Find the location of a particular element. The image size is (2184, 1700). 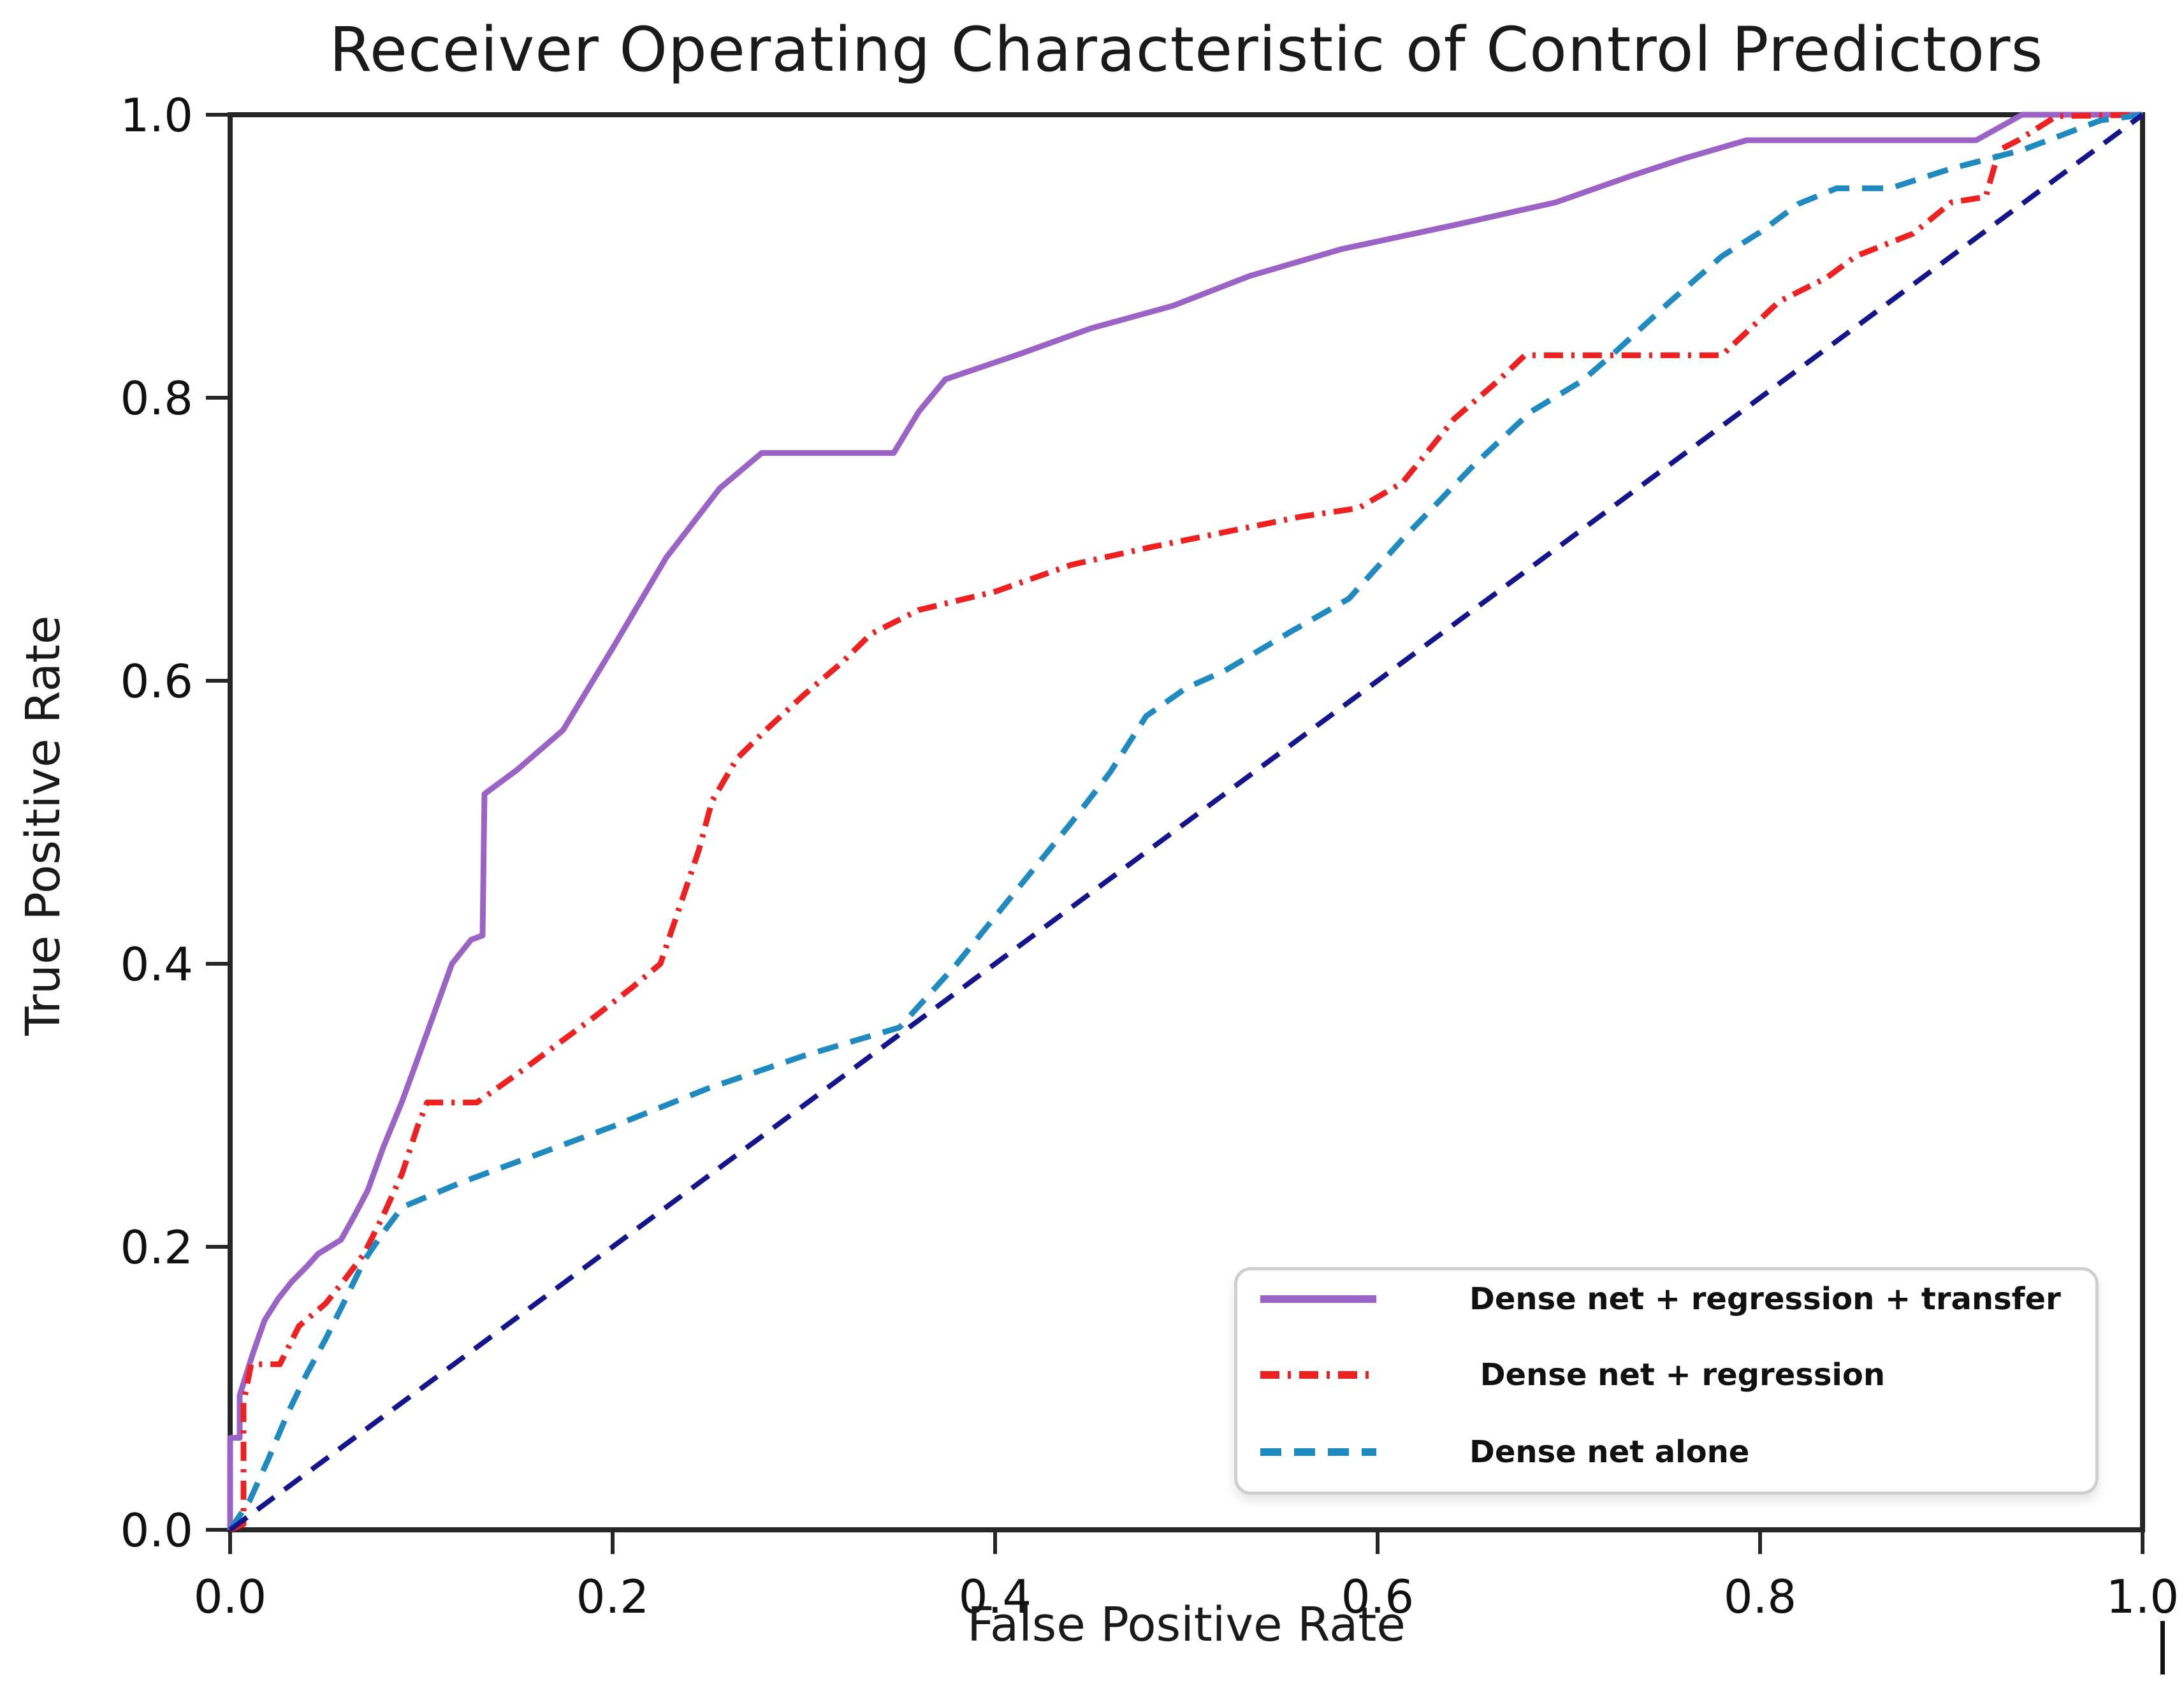

legend-line-sample-dashed-blue is located at coordinates (1318, 1452).